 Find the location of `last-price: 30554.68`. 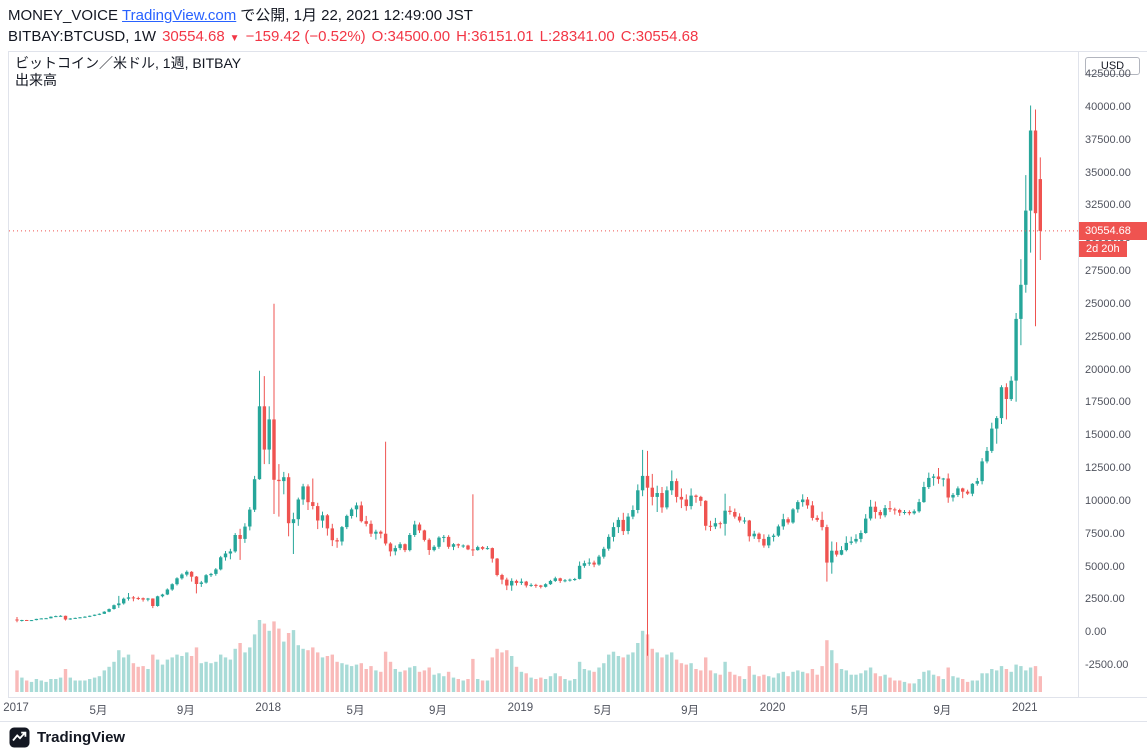

last-price: 30554.68 is located at coordinates (193, 36).